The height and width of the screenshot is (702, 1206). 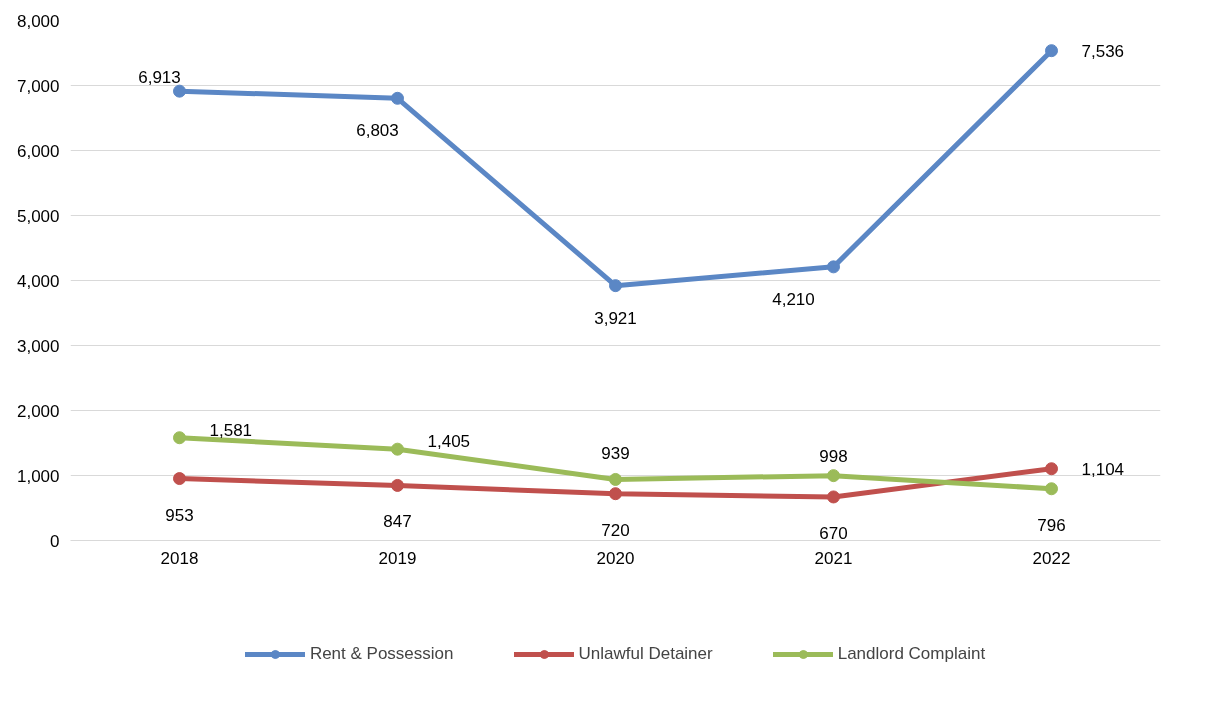 I want to click on x-tick-label: 2021, so click(x=833, y=558).